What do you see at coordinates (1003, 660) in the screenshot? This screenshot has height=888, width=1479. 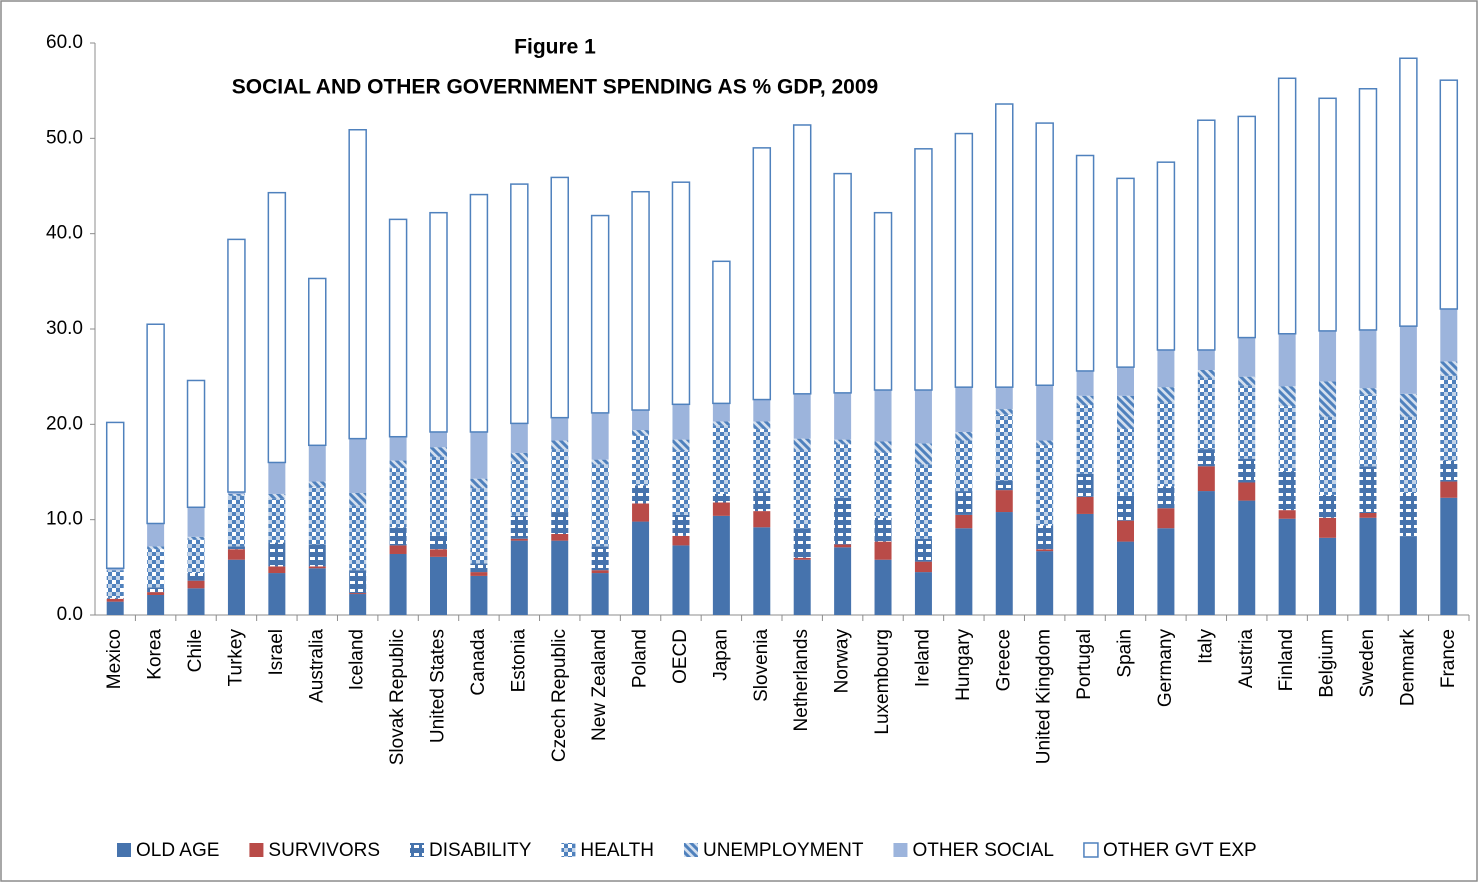 I see `x-tick-label: Greece` at bounding box center [1003, 660].